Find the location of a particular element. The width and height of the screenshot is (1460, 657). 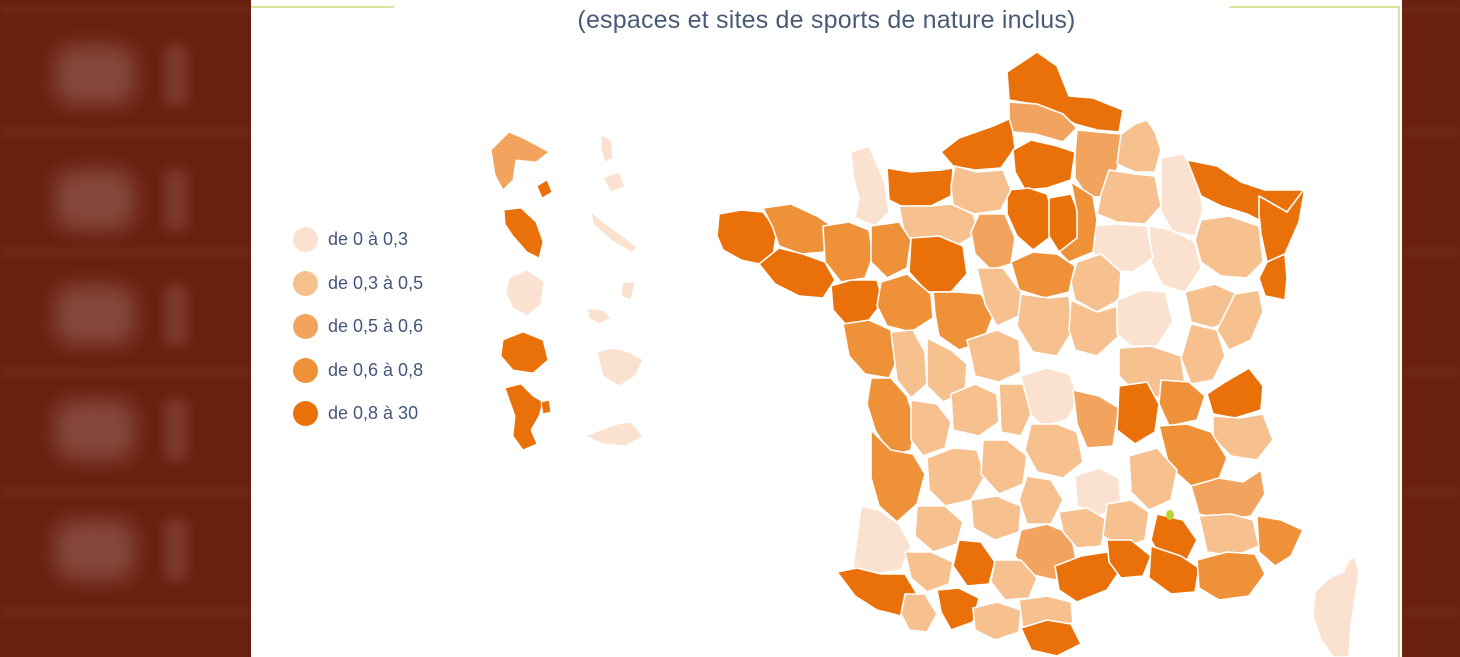

region-manche is located at coordinates (870, 186).